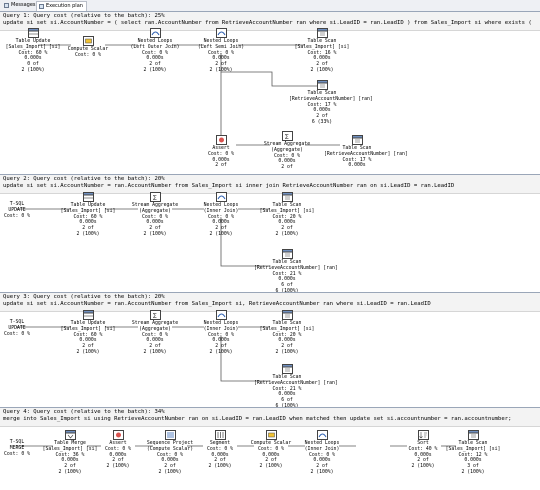  I want to click on q3-nl-time: 0.000s, so click(221, 341).